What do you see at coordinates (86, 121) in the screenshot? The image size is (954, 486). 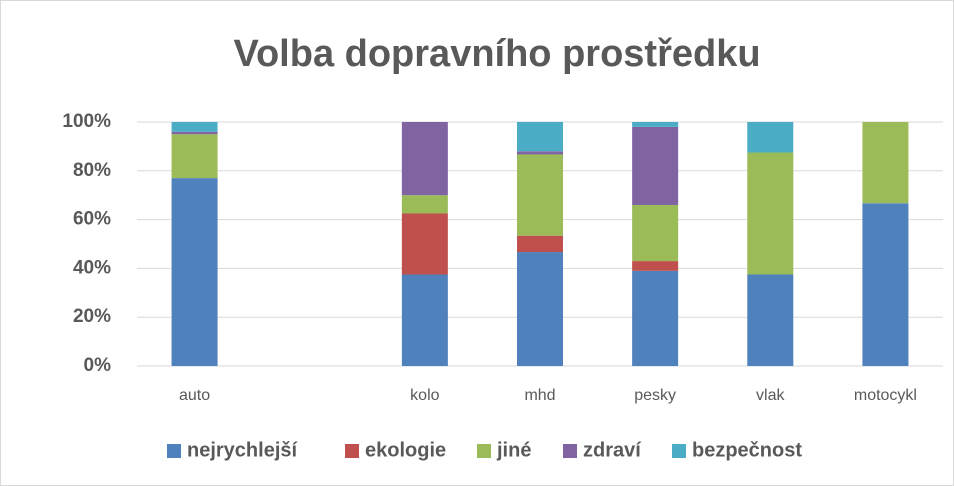 I see `y-tick-label: 100%` at bounding box center [86, 121].